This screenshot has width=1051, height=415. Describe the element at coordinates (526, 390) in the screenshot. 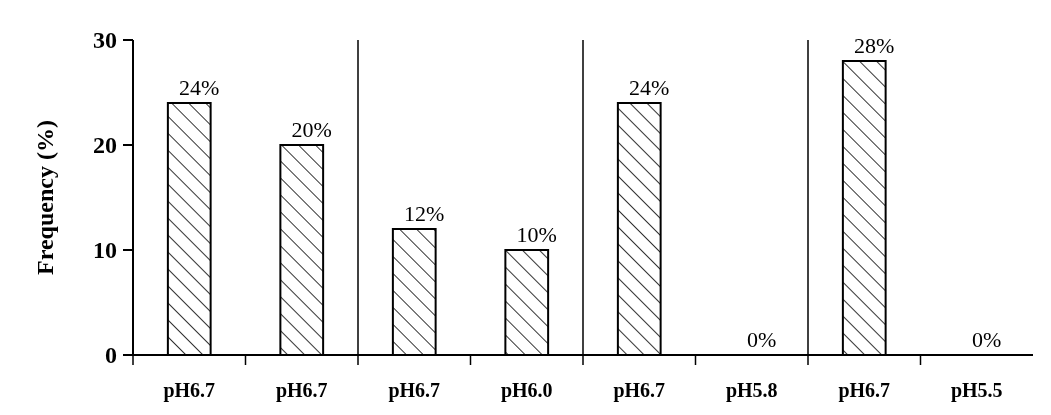

I see `x-tick-label: pH6.0` at that location.